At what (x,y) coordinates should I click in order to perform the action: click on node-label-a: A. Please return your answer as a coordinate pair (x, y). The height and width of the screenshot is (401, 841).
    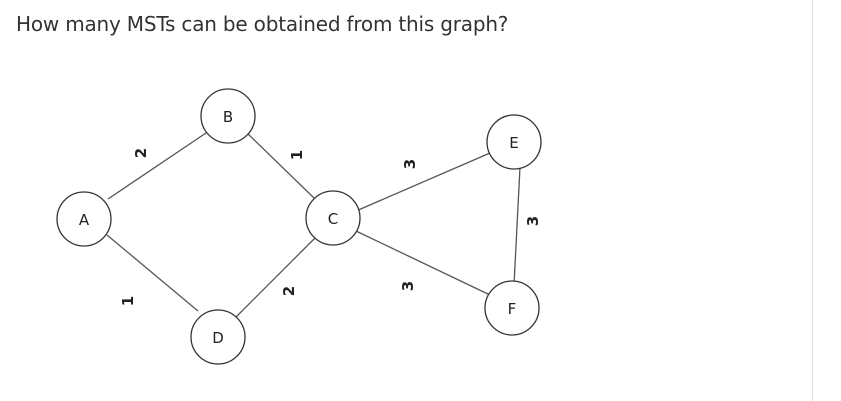
    Looking at the image, I should click on (84, 220).